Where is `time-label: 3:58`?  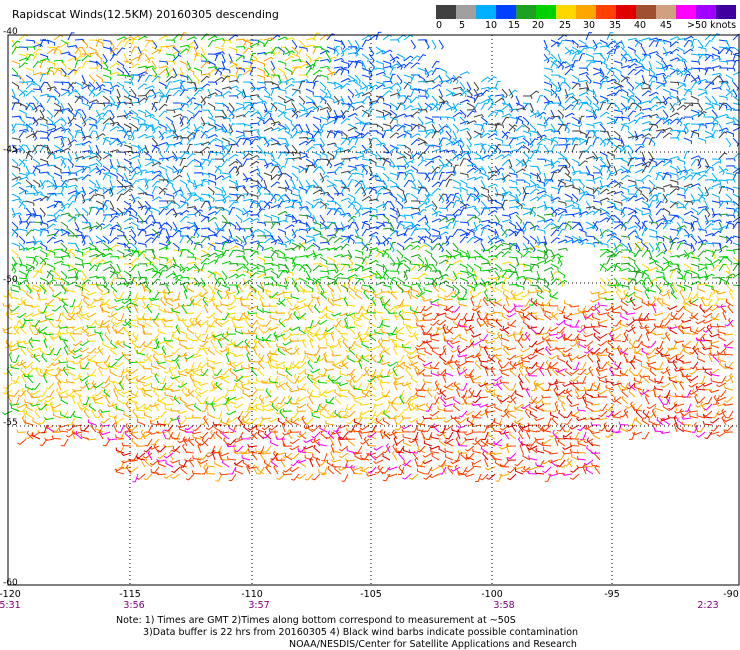 time-label: 3:58 is located at coordinates (504, 605).